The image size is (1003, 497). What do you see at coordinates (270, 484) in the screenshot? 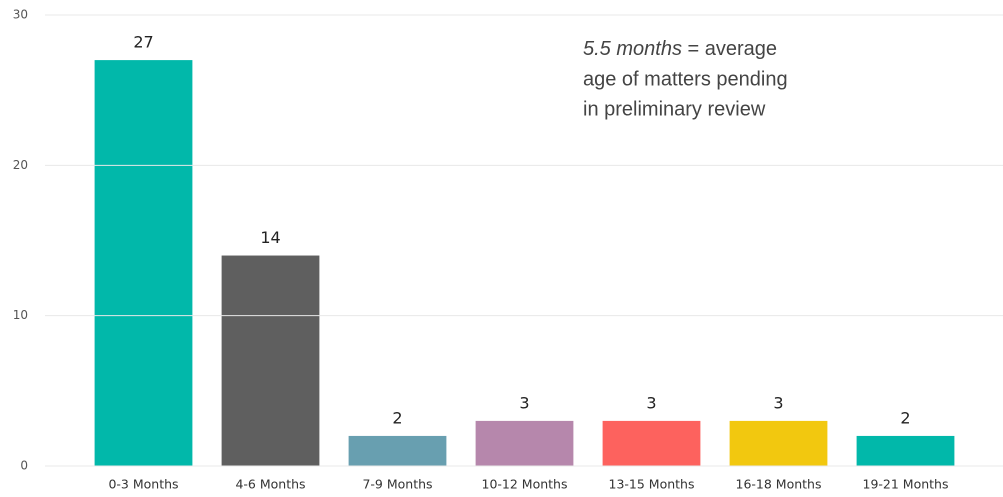
I see `x-tick-label: 4-6 Months` at bounding box center [270, 484].